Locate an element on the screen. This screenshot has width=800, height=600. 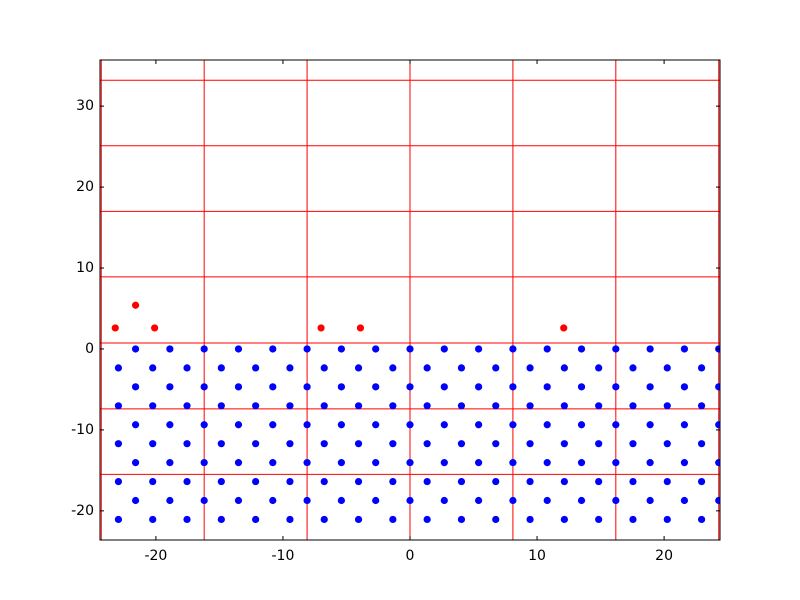
x-tick-label: 20 is located at coordinates (664, 556).